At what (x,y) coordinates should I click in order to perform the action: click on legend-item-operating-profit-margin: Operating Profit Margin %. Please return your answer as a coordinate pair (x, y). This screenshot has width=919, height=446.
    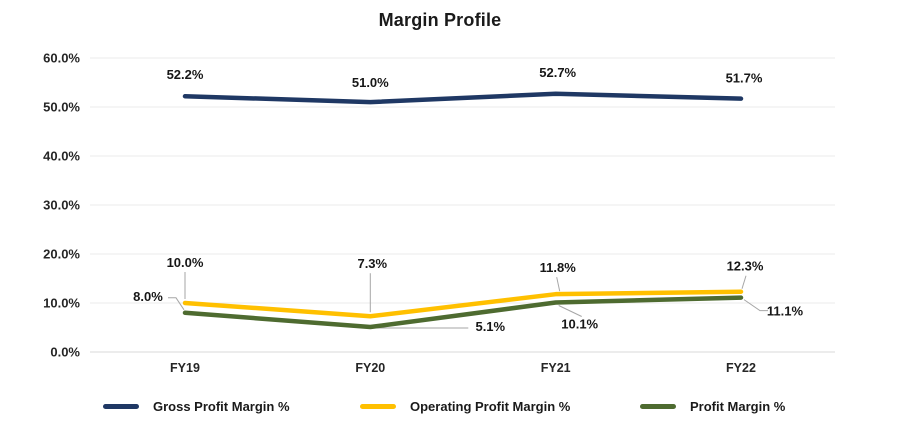
    Looking at the image, I should click on (465, 406).